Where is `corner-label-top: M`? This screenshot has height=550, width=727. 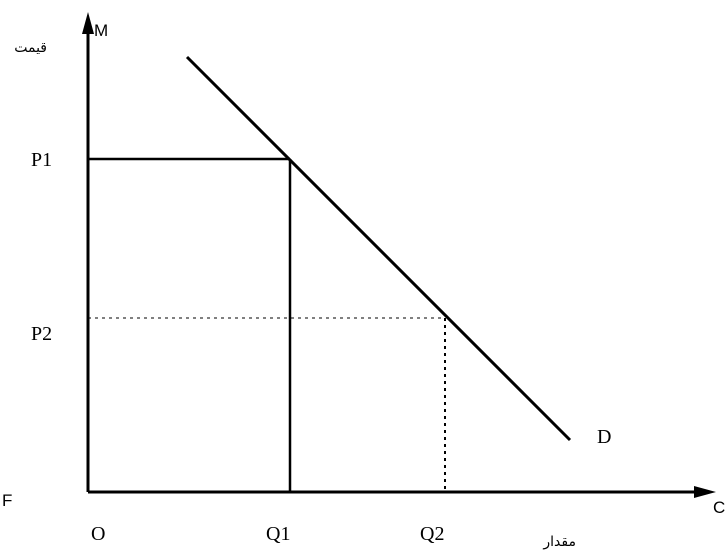 corner-label-top: M is located at coordinates (101, 30).